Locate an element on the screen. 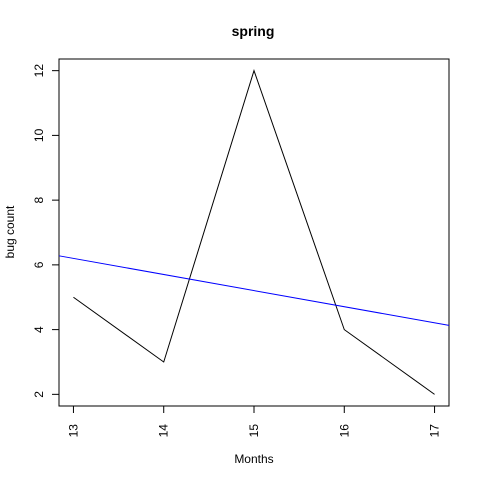 This screenshot has width=480, height=480. x-tick-label: 13 is located at coordinates (73, 431).